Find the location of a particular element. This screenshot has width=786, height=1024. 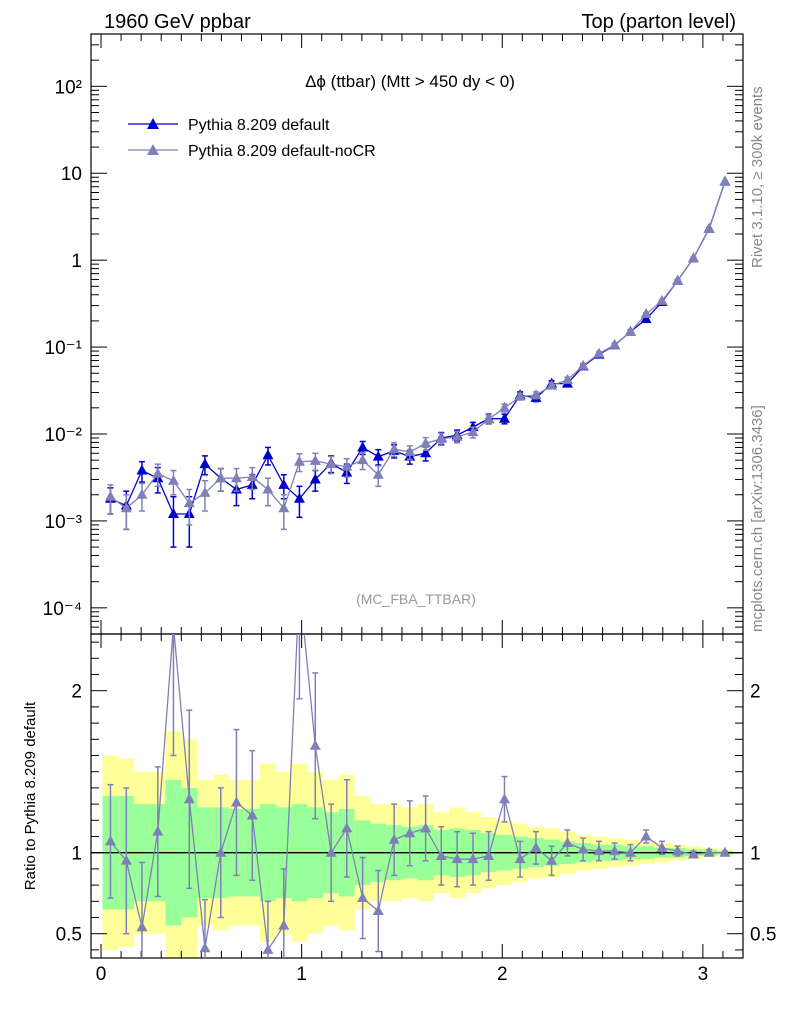

y-tick-label: 10⁻⁴ is located at coordinates (62, 609).